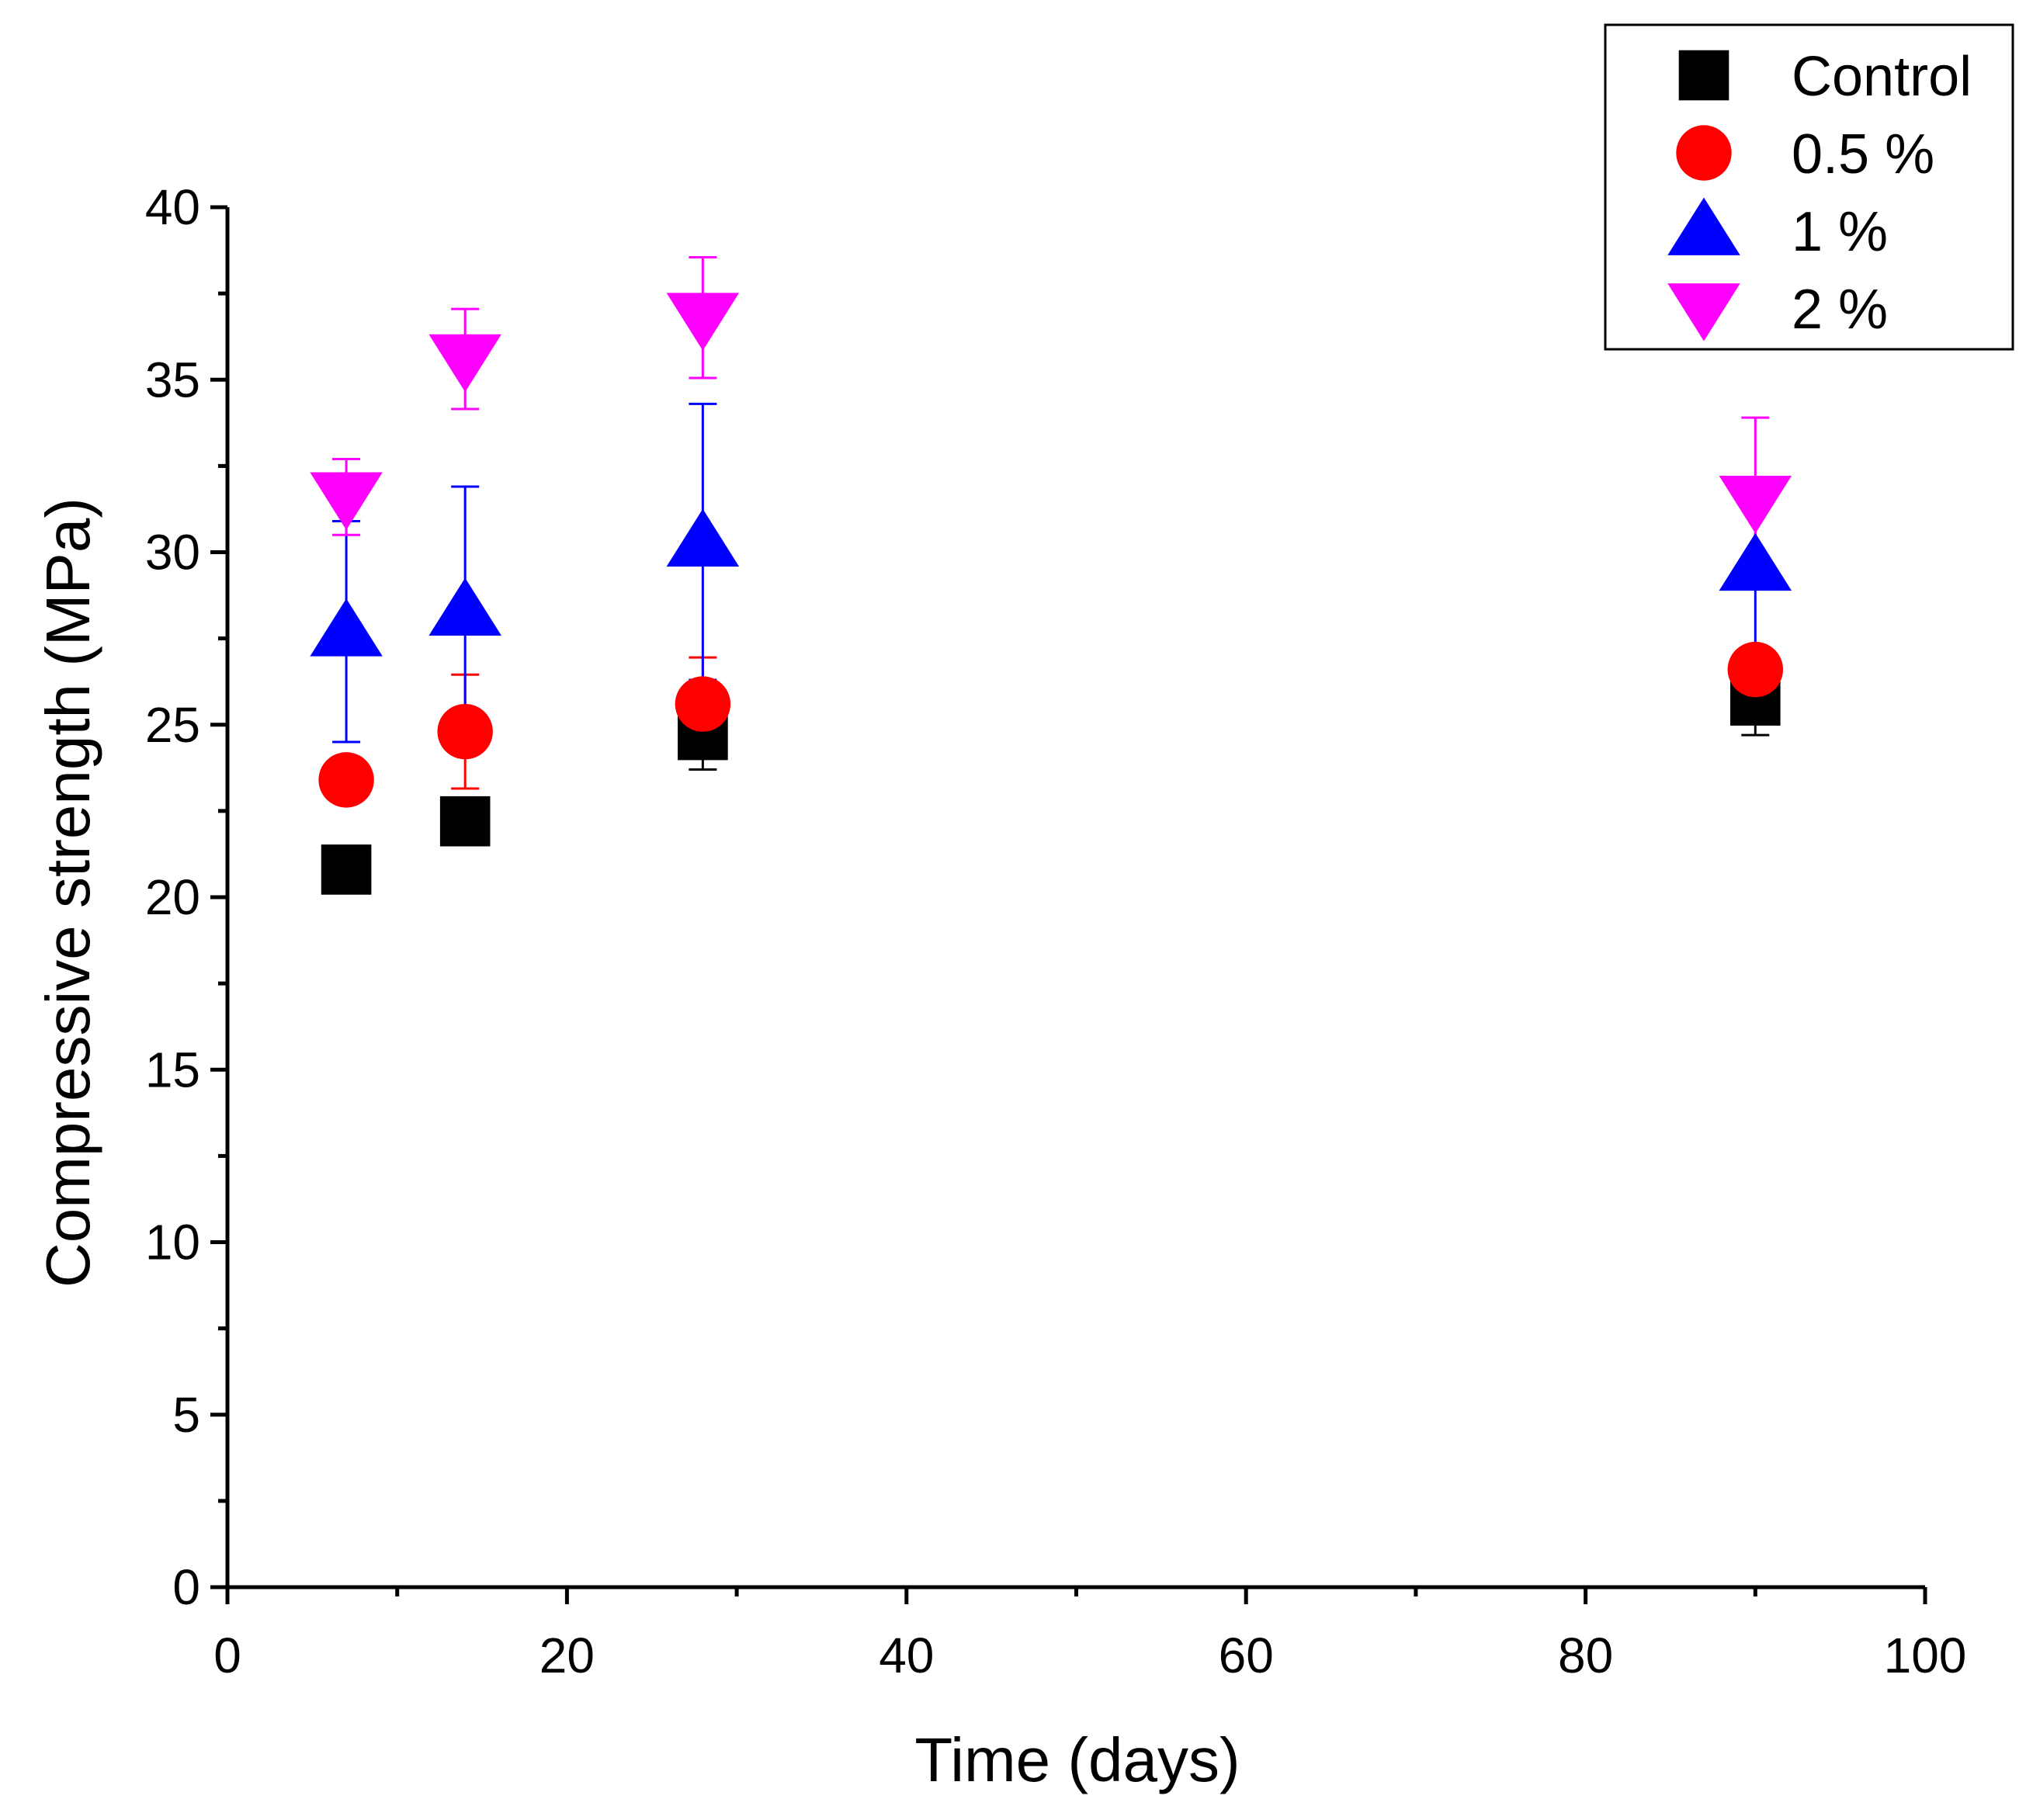  I want to click on x-tick-label: 60, so click(1246, 1656).